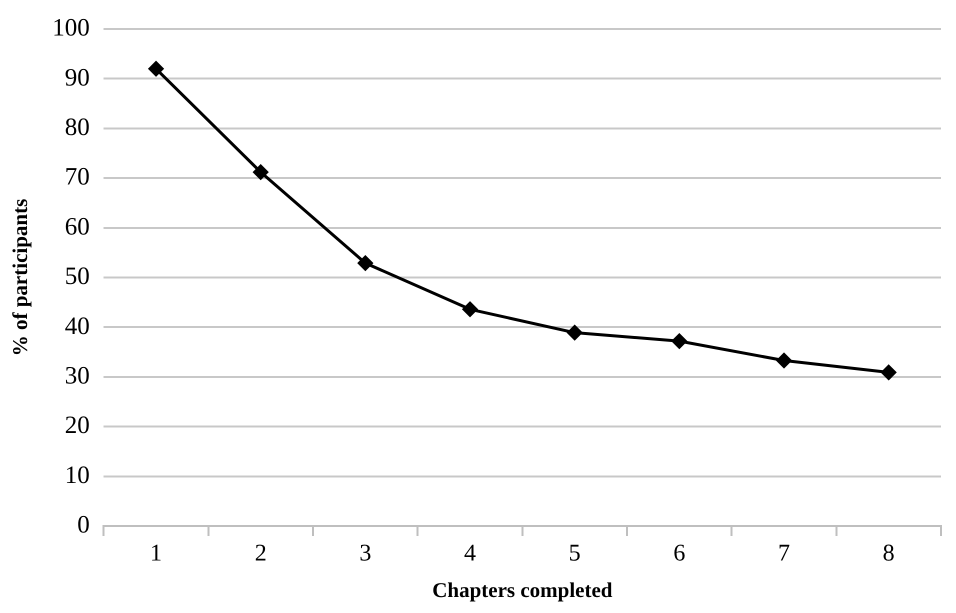 This screenshot has width=956, height=613. I want to click on x-tick-label: 5, so click(574, 553).